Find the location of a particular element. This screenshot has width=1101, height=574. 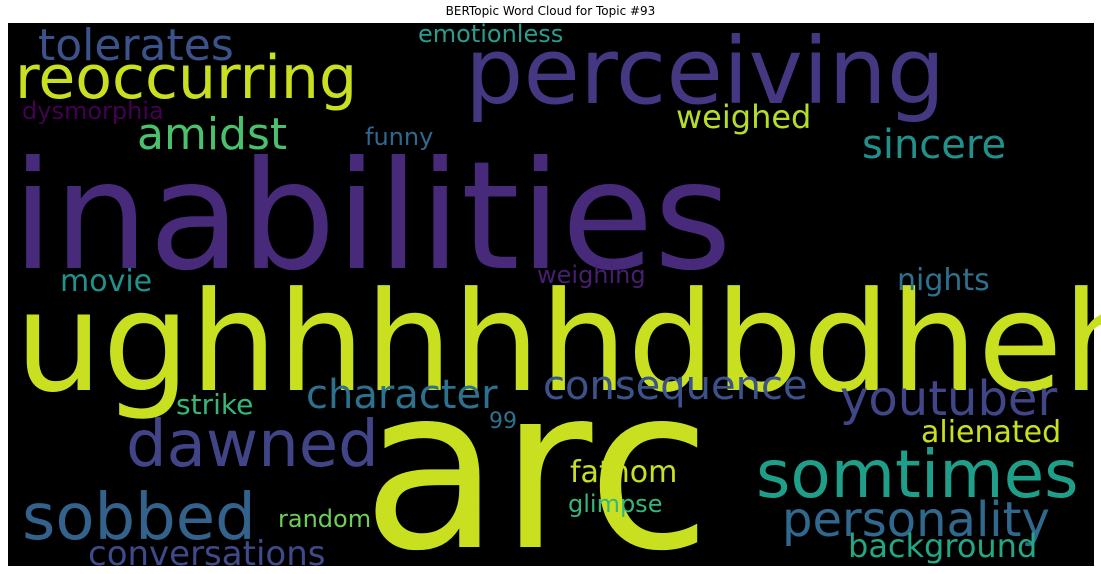

word-weighing: weighing is located at coordinates (591, 275).